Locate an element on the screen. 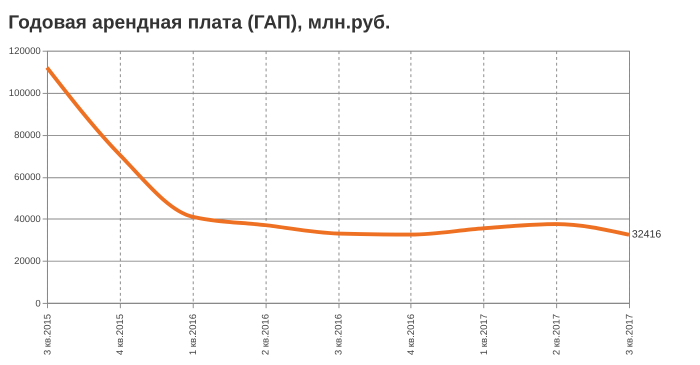  y-tick-label: 0 is located at coordinates (38, 304).